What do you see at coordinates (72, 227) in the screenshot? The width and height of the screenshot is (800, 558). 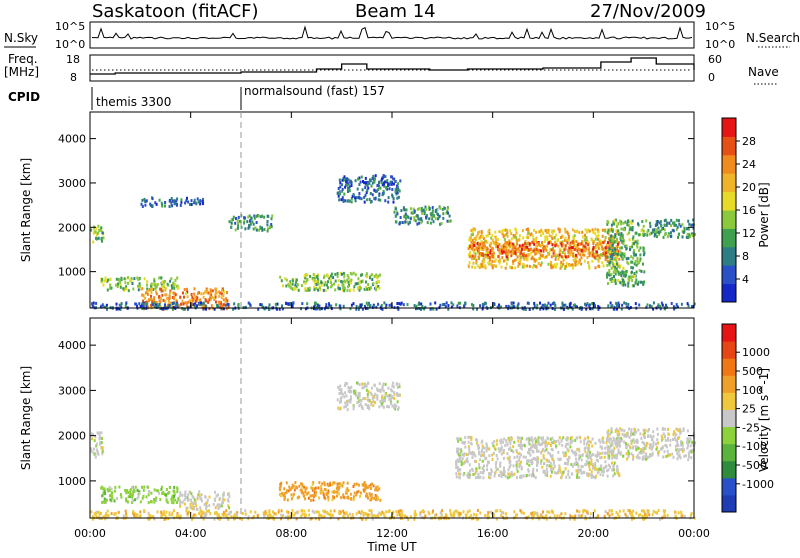 I see `y-tick-label: 2000` at bounding box center [72, 227].